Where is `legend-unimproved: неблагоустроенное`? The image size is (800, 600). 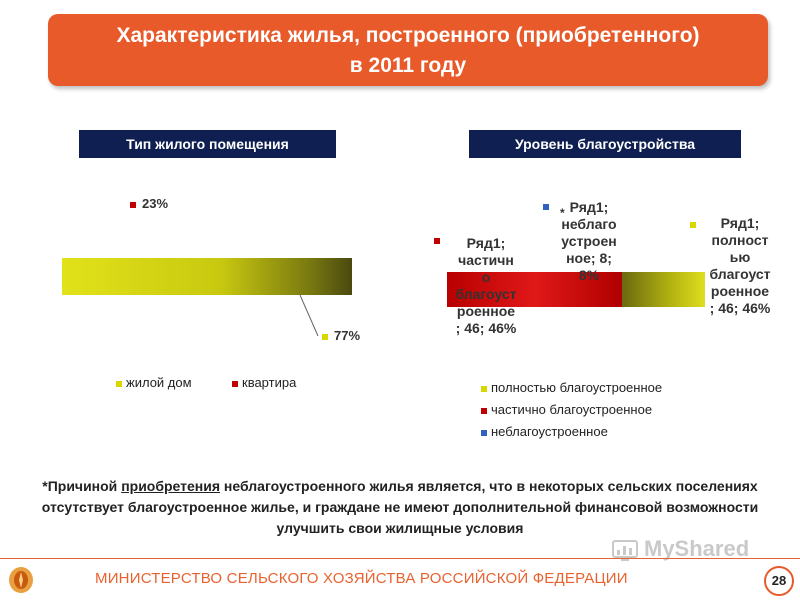
legend-unimproved: неблагоустроенное is located at coordinates (544, 431).